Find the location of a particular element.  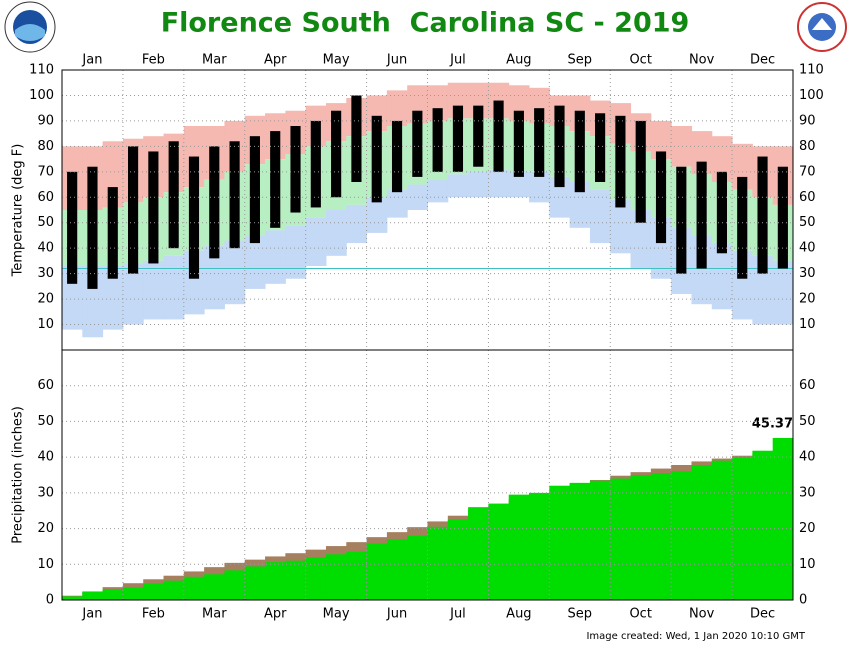

month-label: Nov is located at coordinates (702, 60).